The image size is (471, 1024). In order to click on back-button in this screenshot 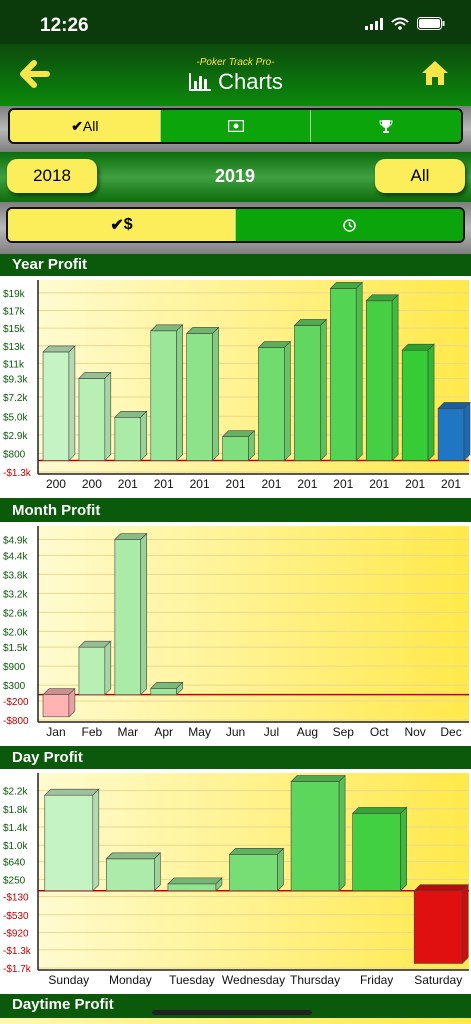, I will do `click(35, 74)`.